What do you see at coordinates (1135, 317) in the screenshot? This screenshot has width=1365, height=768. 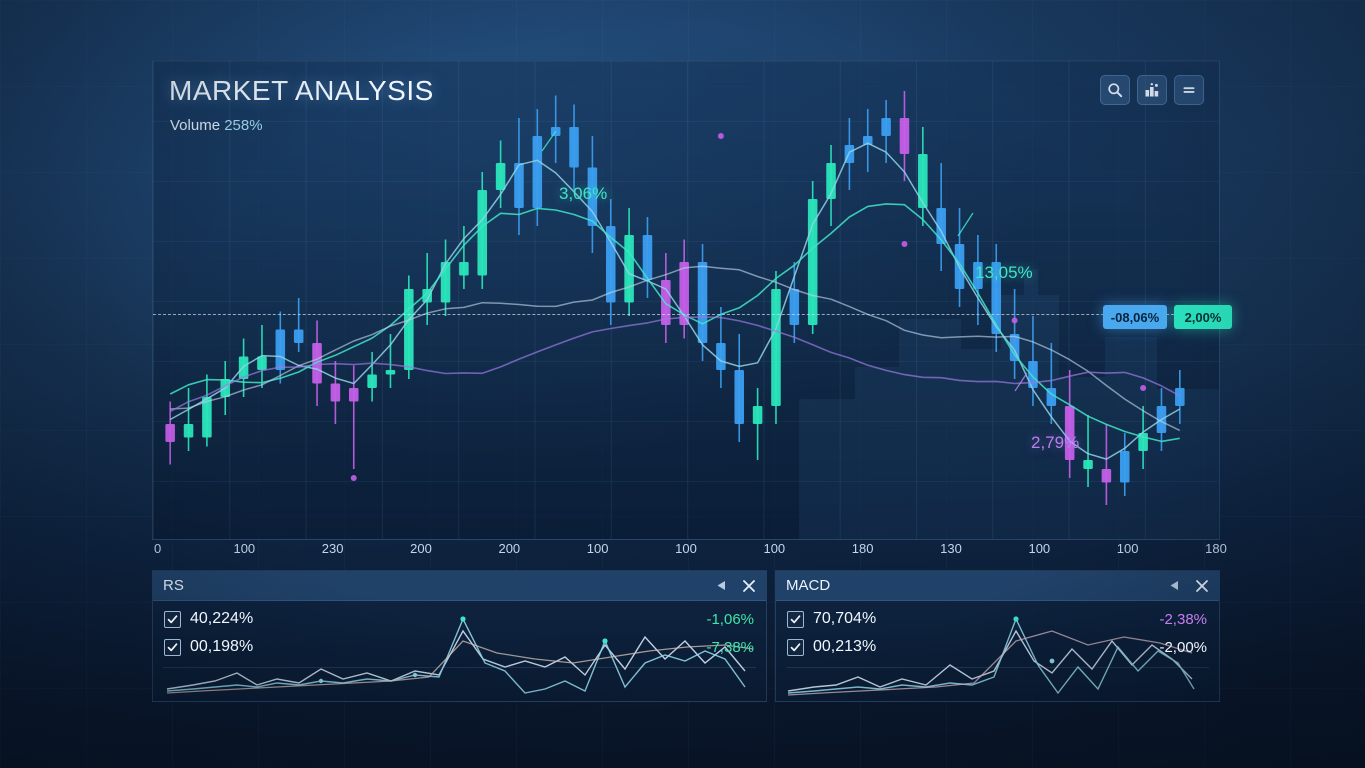 I see `price-badge-blue: -08,06%` at bounding box center [1135, 317].